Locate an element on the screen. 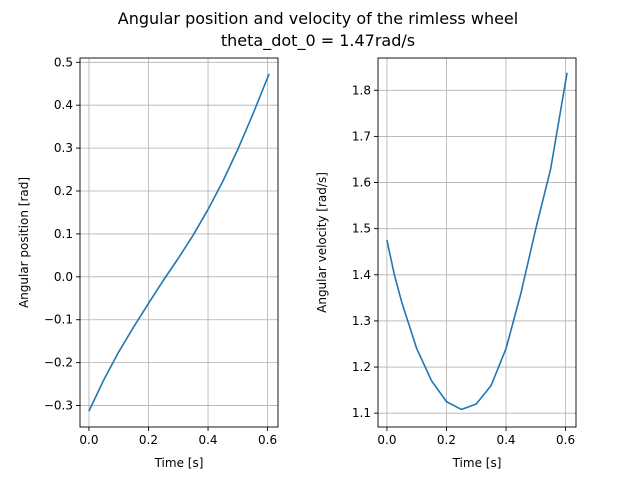 The width and height of the screenshot is (640, 480). y-tick-label: −0.1 is located at coordinates (58, 320).